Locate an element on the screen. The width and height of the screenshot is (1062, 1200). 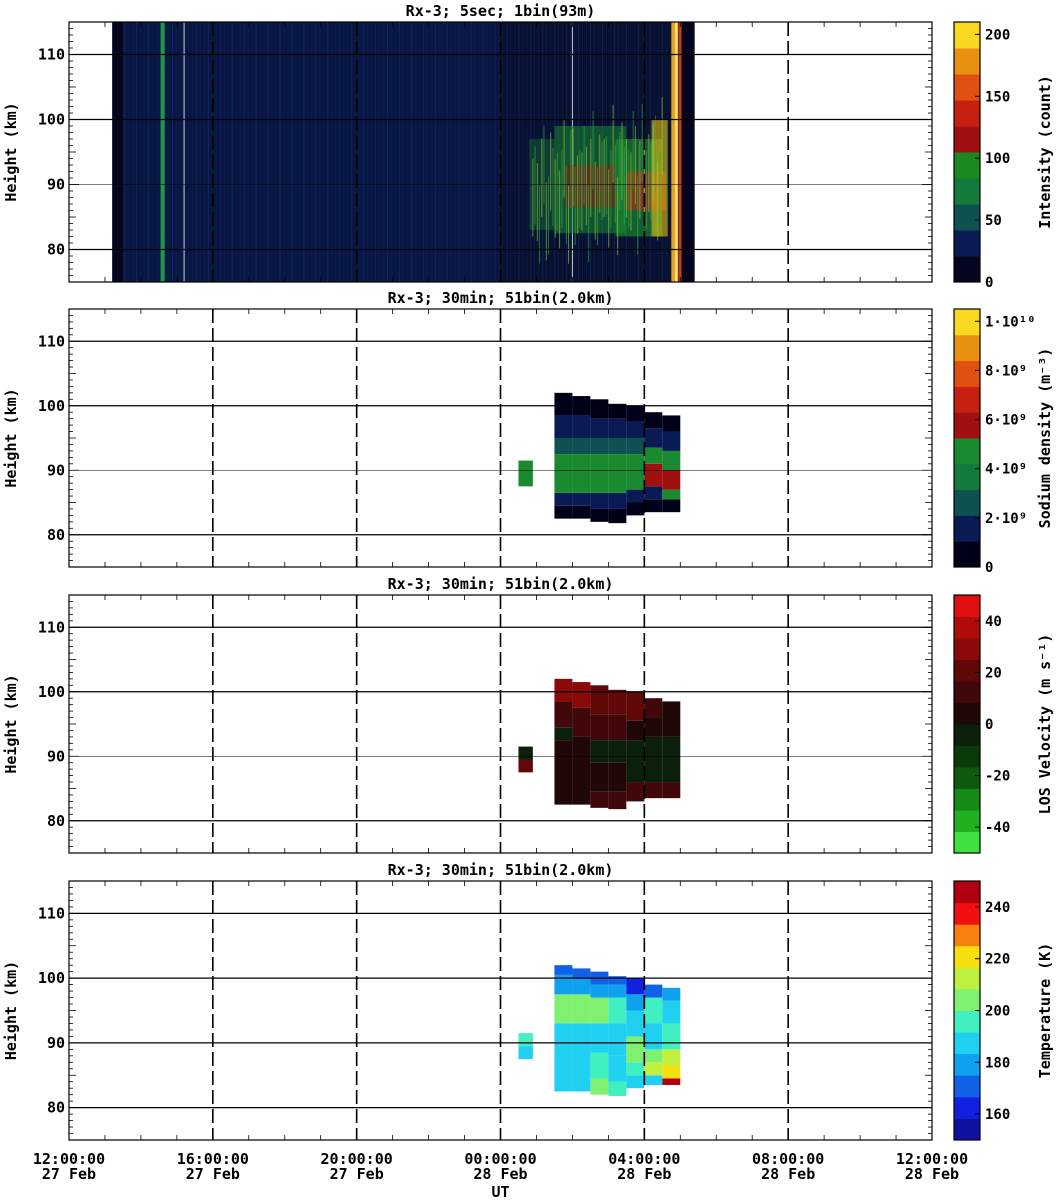
colorbar-label: LOS Velocity (m s⁻¹) is located at coordinates (1045, 724).